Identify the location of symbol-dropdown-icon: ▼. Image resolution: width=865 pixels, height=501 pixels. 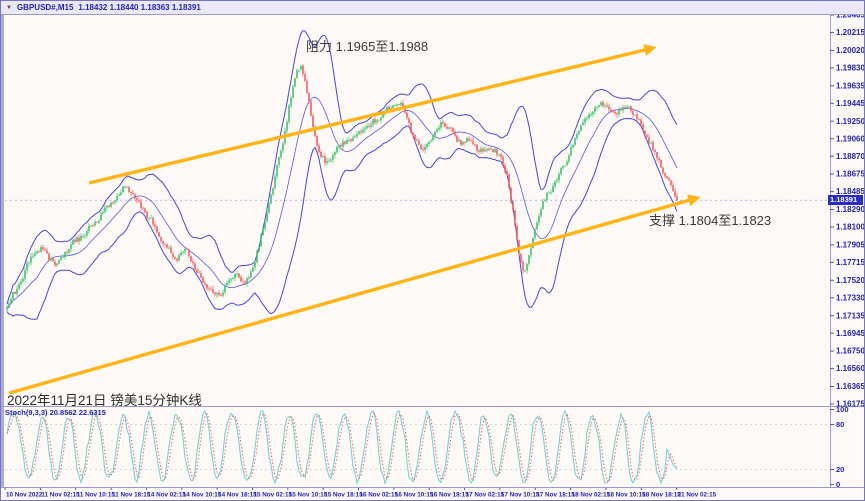
(9, 7).